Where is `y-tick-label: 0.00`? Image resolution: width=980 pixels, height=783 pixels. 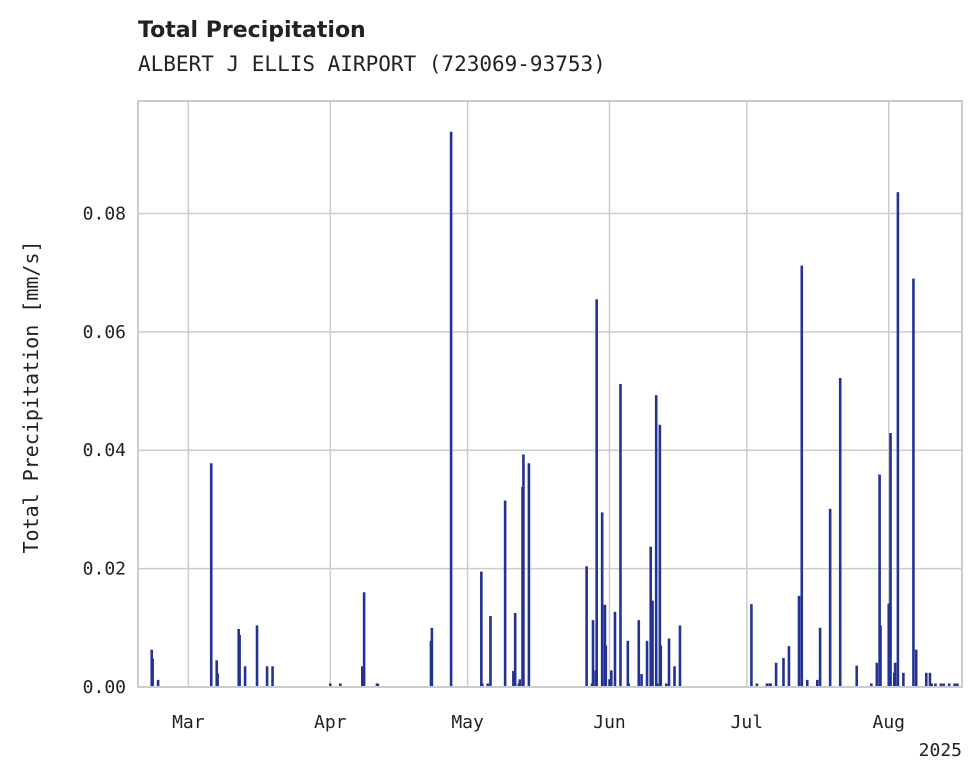 y-tick-label: 0.00 is located at coordinates (104, 687).